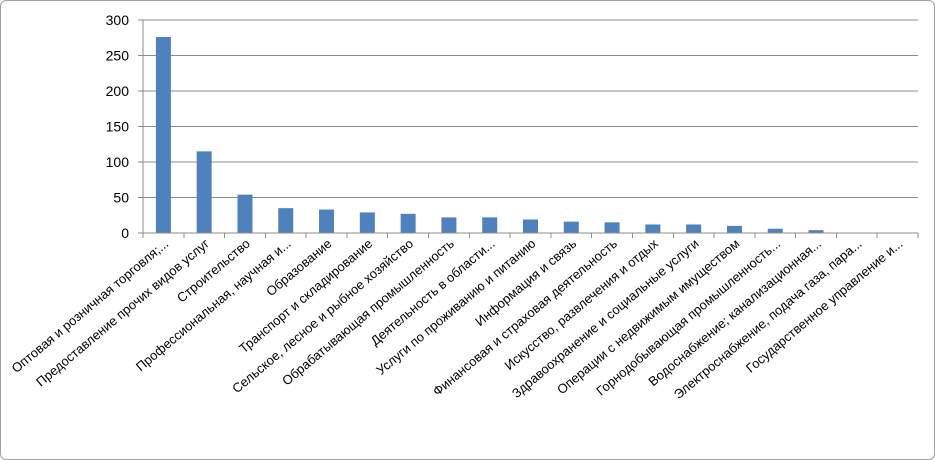 This screenshot has height=460, width=935. Describe the element at coordinates (118, 91) in the screenshot. I see `y-tick-label: 200` at that location.